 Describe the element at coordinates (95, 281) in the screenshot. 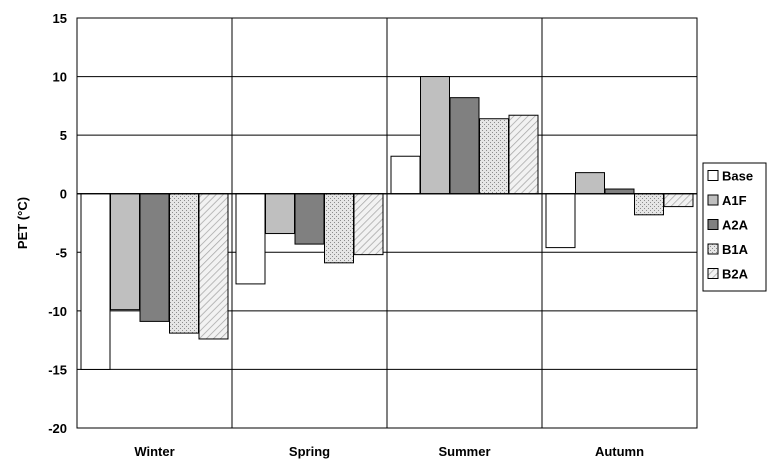

I see `bar-base-winter` at that location.